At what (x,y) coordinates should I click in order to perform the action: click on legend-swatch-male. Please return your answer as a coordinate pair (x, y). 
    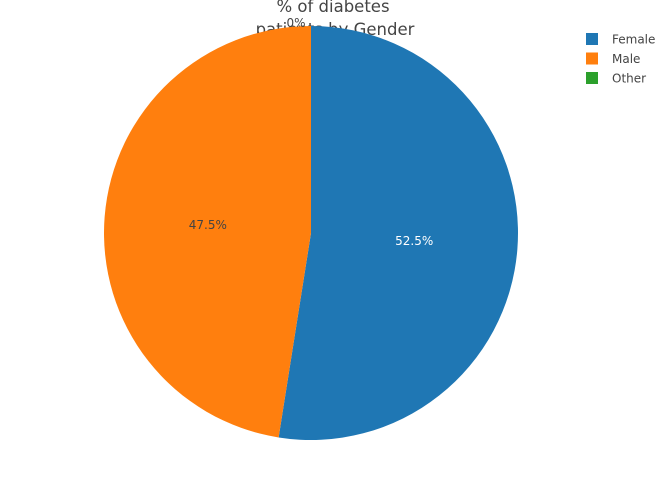
    Looking at the image, I should click on (592, 58).